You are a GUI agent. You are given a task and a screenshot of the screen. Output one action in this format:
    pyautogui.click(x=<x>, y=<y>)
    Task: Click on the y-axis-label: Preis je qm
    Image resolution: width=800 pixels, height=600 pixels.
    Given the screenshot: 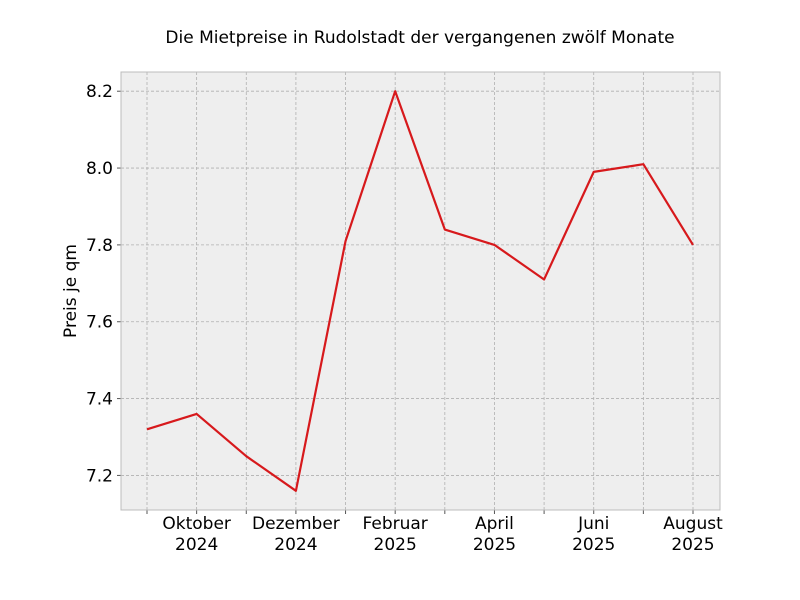 What is the action you would take?
    pyautogui.click(x=71, y=291)
    